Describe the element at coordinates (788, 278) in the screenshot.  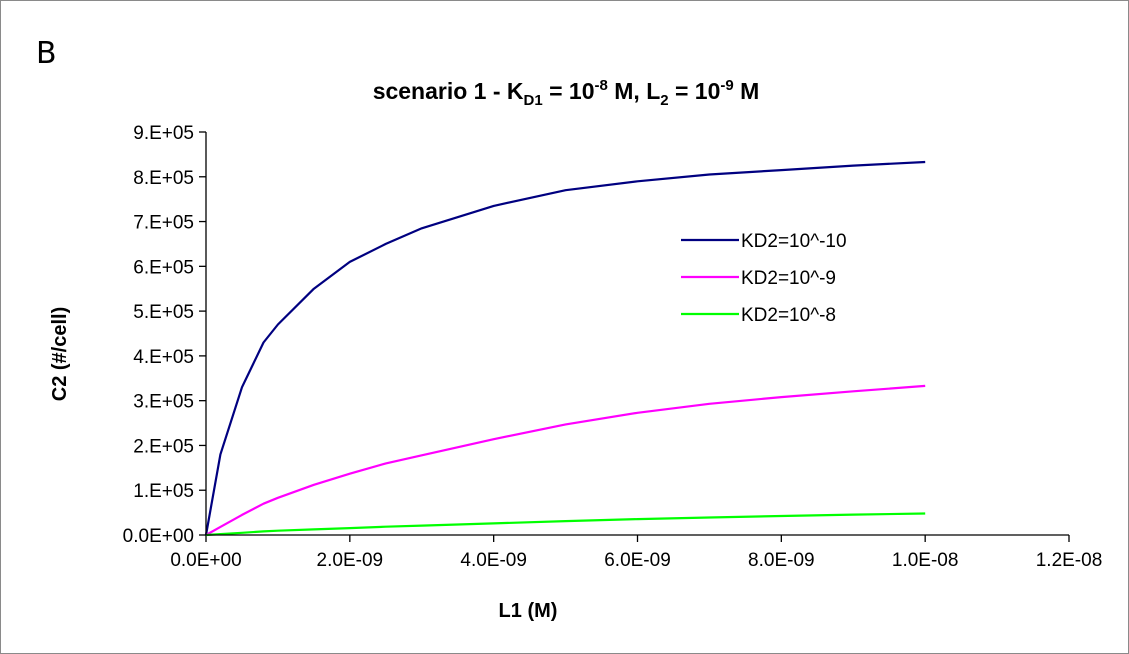
I see `legend-label-2: KD2=10^-9` at that location.